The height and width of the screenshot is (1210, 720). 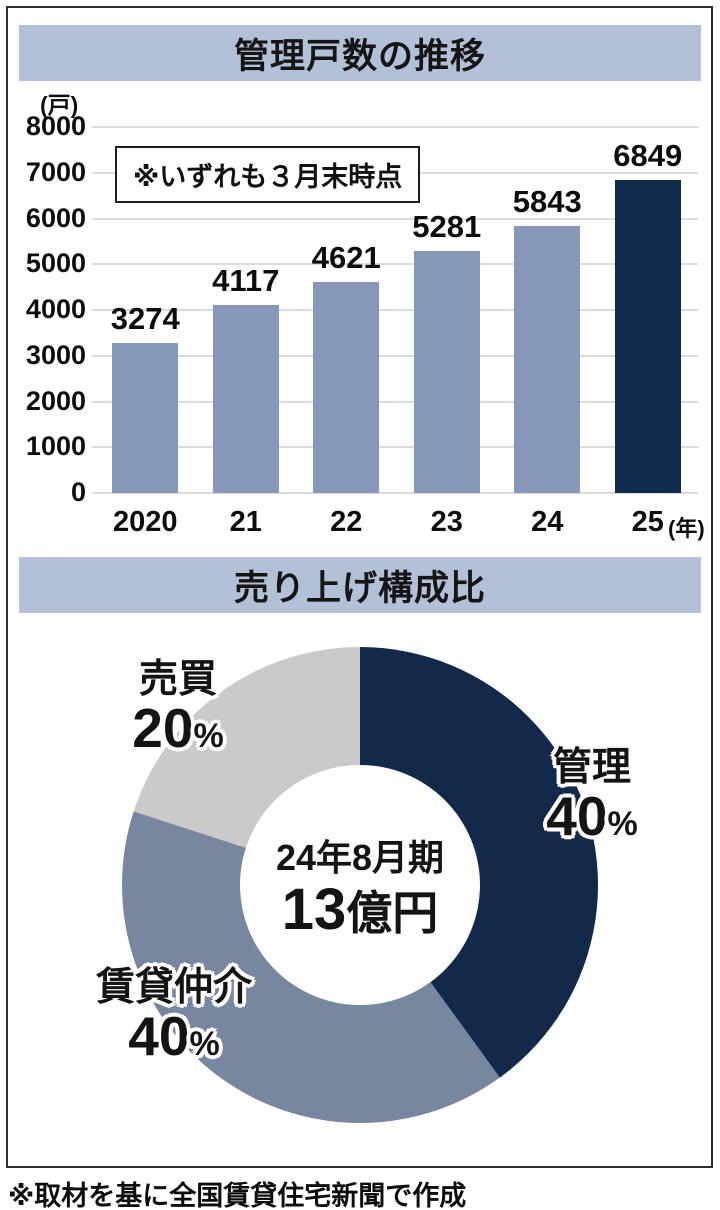 What do you see at coordinates (55, 263) in the screenshot?
I see `y-tick-label: 5000` at bounding box center [55, 263].